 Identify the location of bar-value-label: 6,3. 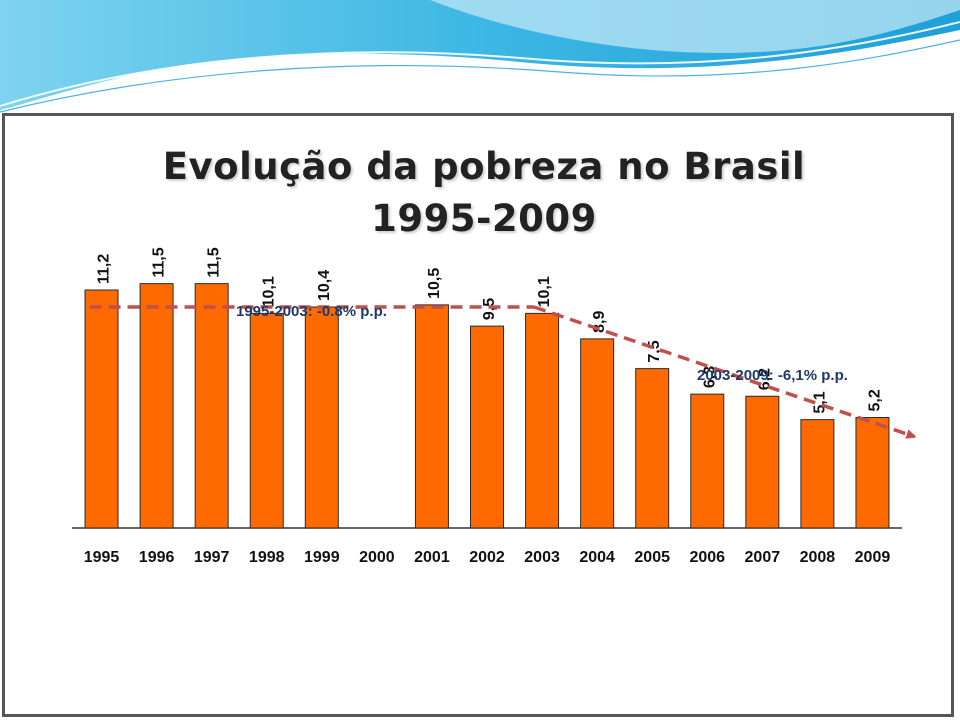
(709, 377).